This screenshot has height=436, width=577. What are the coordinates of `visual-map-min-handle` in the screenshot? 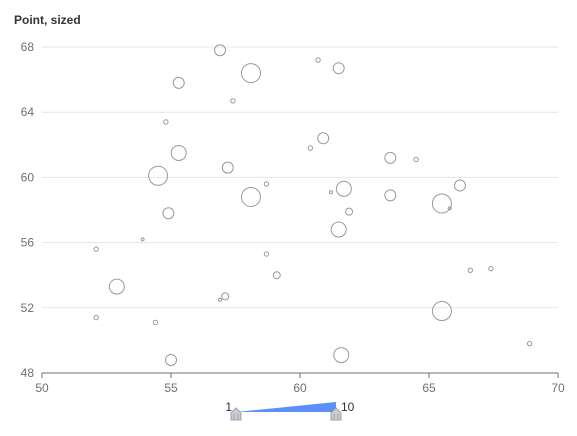 It's located at (236, 414).